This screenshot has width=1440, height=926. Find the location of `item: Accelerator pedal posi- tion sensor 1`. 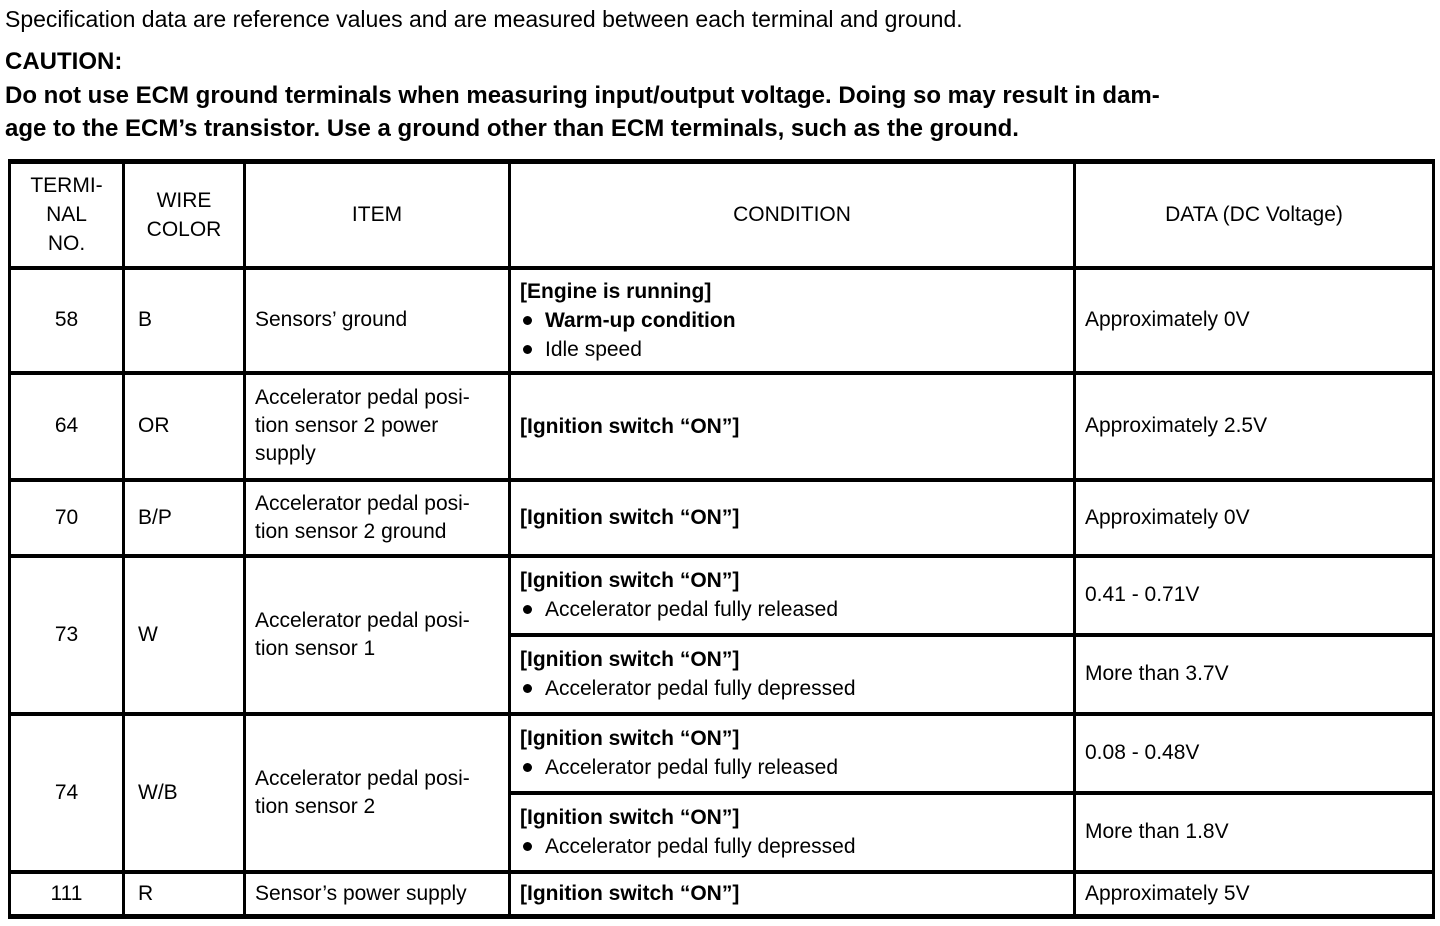

item: Accelerator pedal posi- tion sensor 1 is located at coordinates (377, 634).